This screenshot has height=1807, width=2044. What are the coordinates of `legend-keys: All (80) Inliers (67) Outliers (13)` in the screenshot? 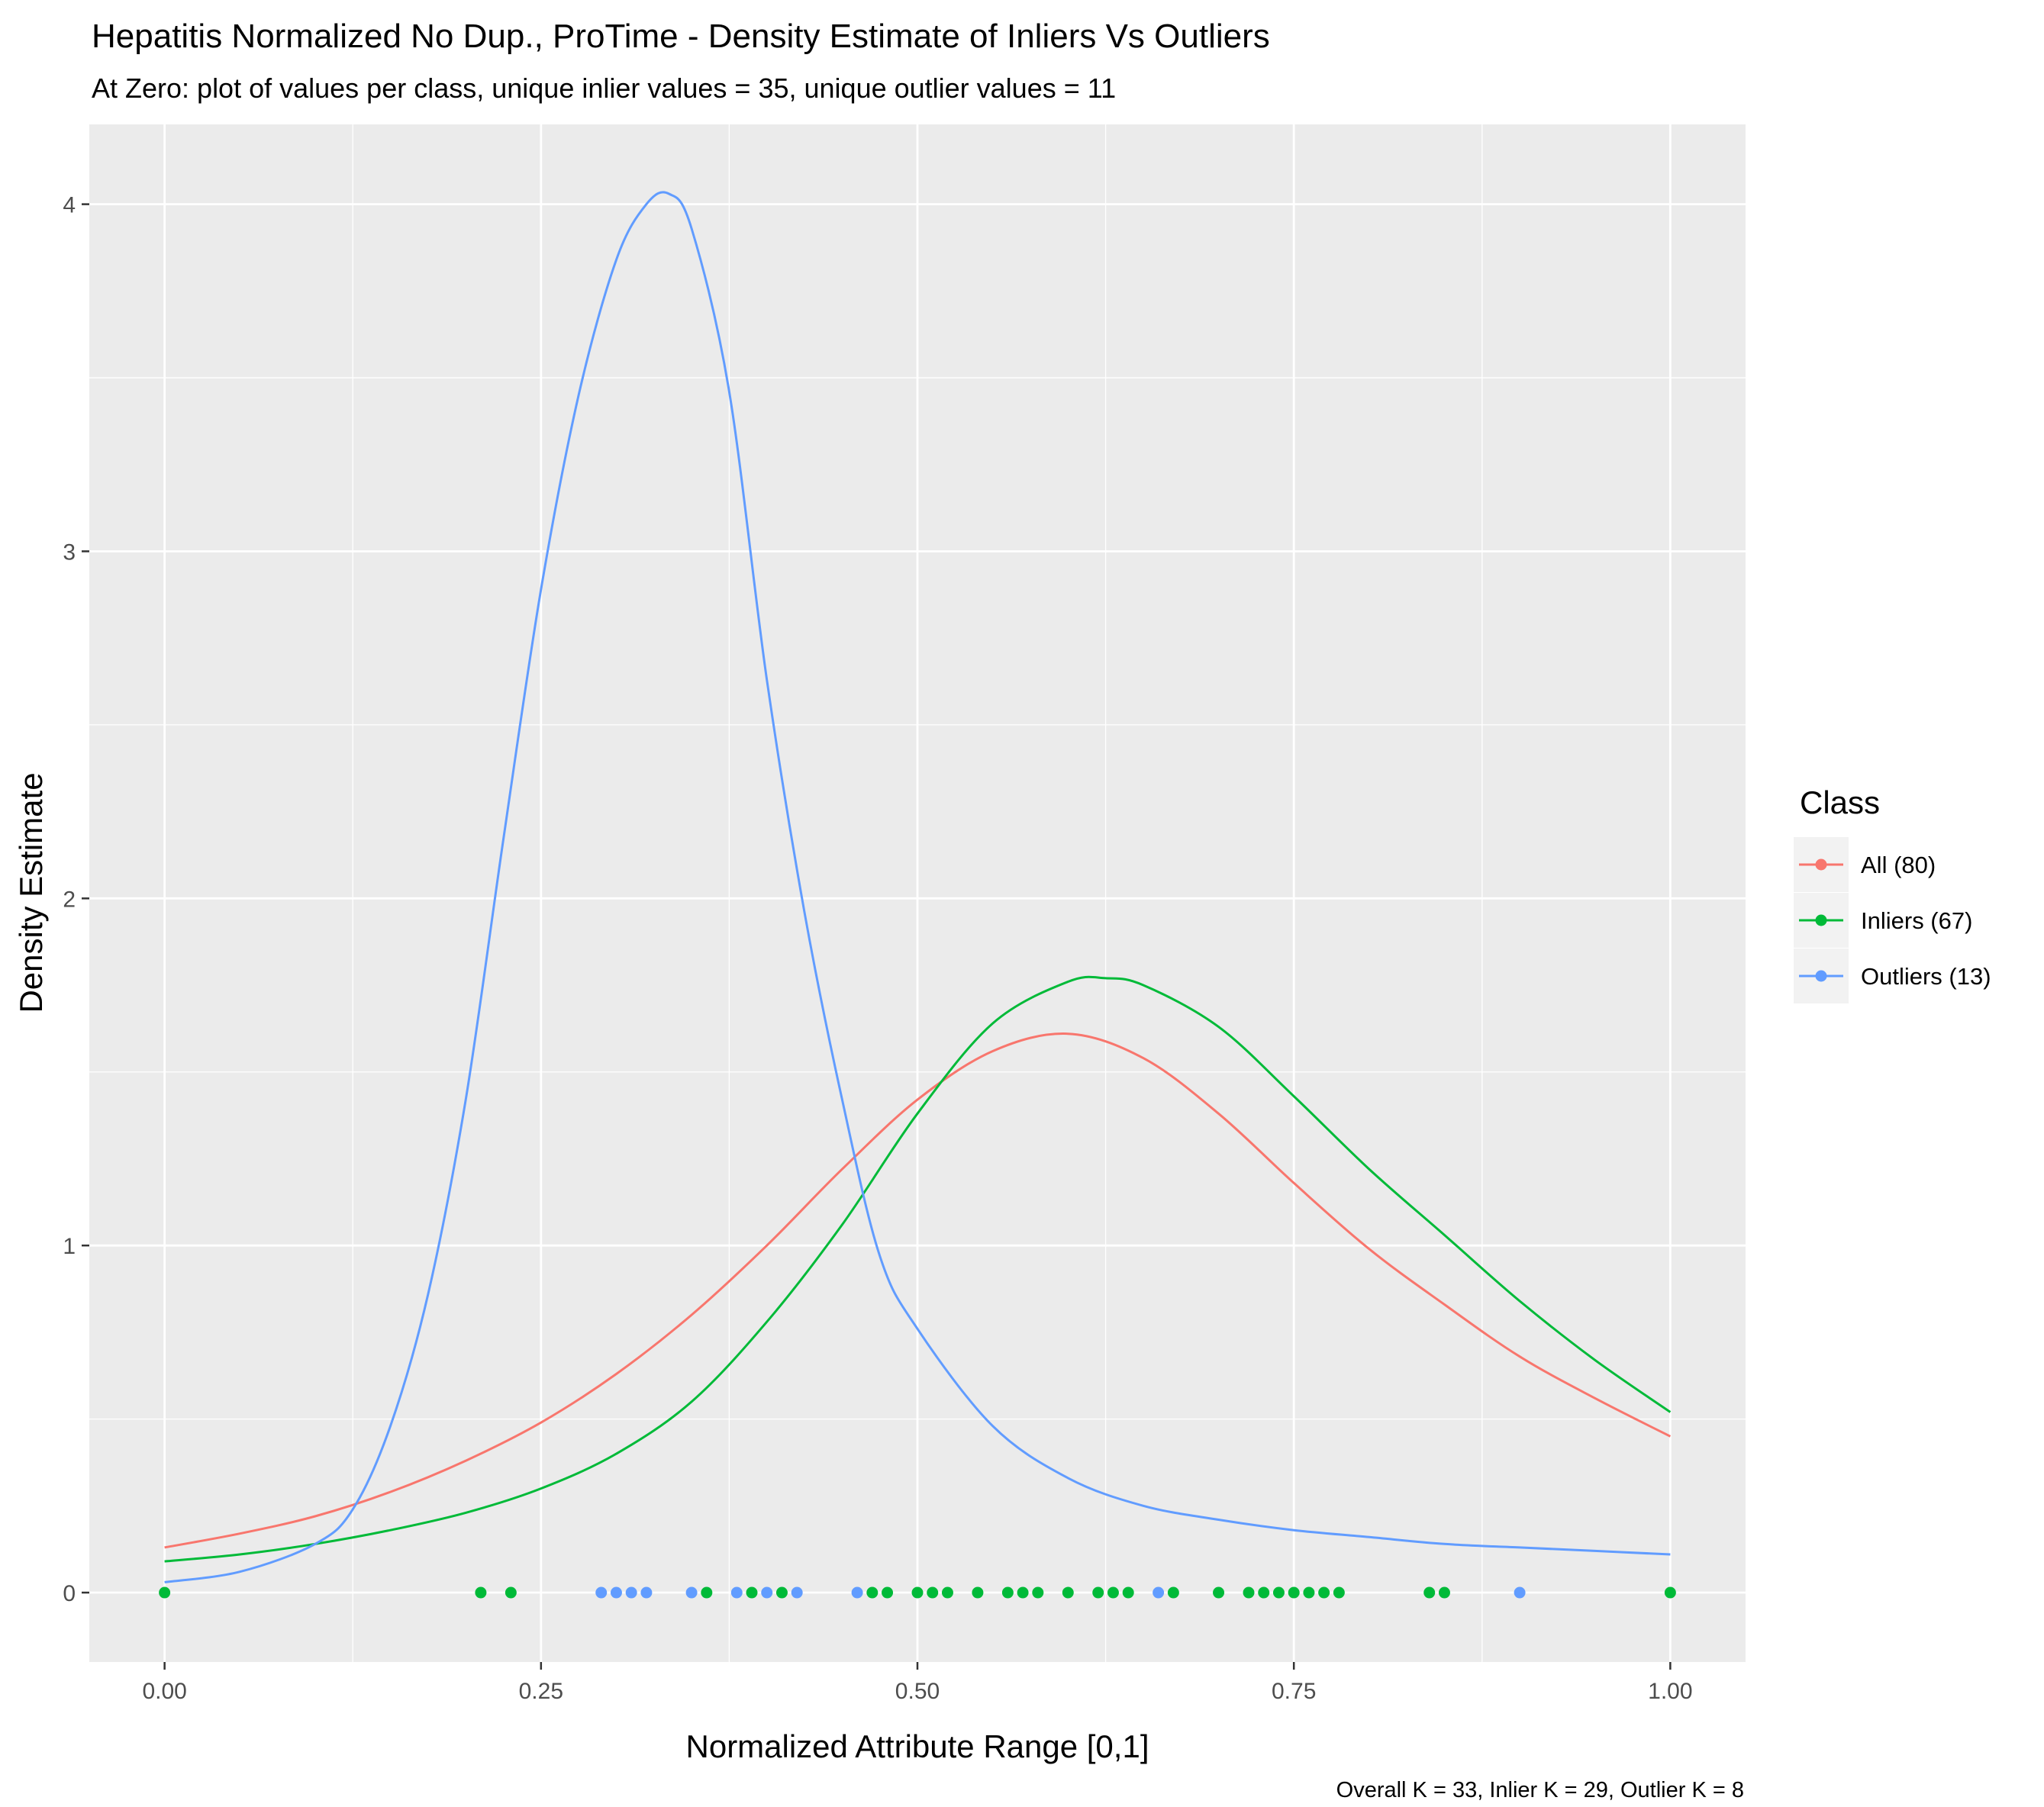 It's located at (1893, 920).